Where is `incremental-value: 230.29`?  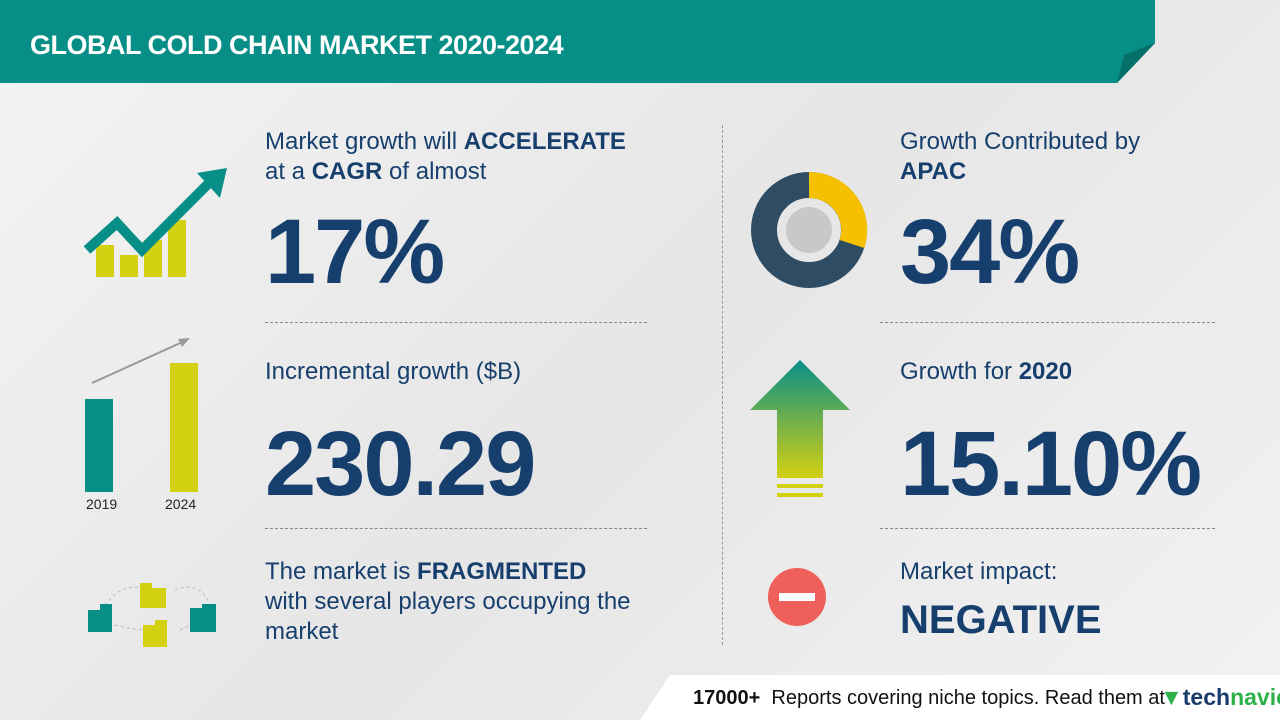 incremental-value: 230.29 is located at coordinates (400, 464).